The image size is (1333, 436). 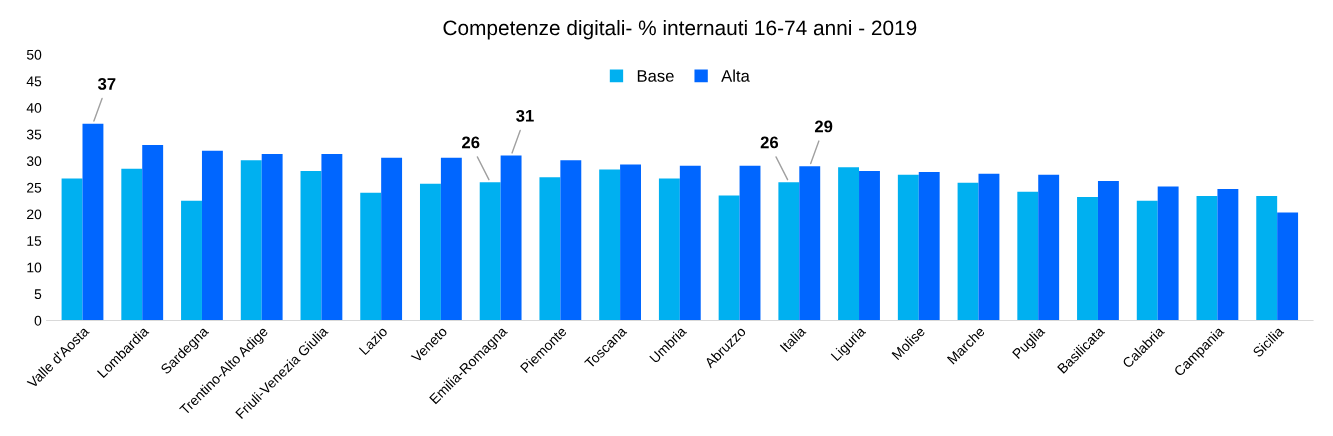 What do you see at coordinates (34, 108) in the screenshot?
I see `y-tick-label: 40` at bounding box center [34, 108].